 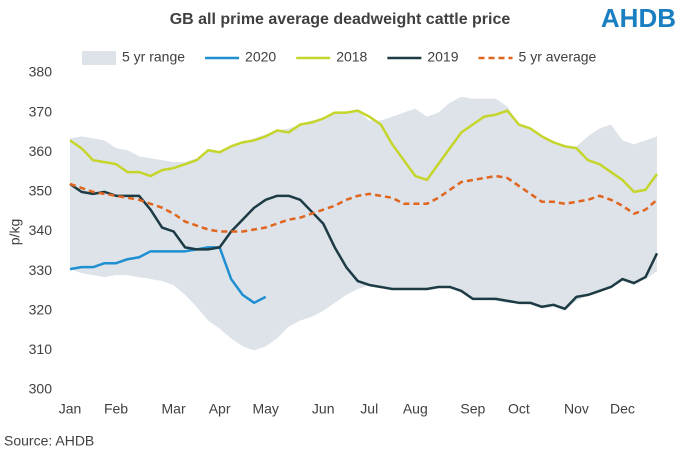 I want to click on y-tick-label: 380, so click(x=41, y=72).